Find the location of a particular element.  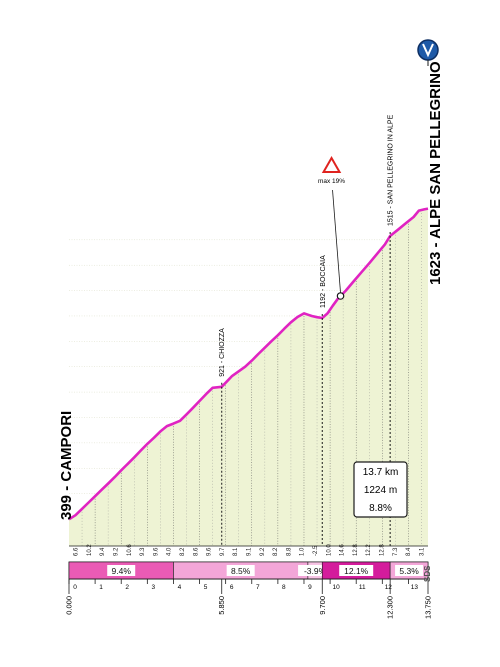

section-bar: 9.4% 8.5% -3.9% 12.1% 5.3% is located at coordinates (248, 570).